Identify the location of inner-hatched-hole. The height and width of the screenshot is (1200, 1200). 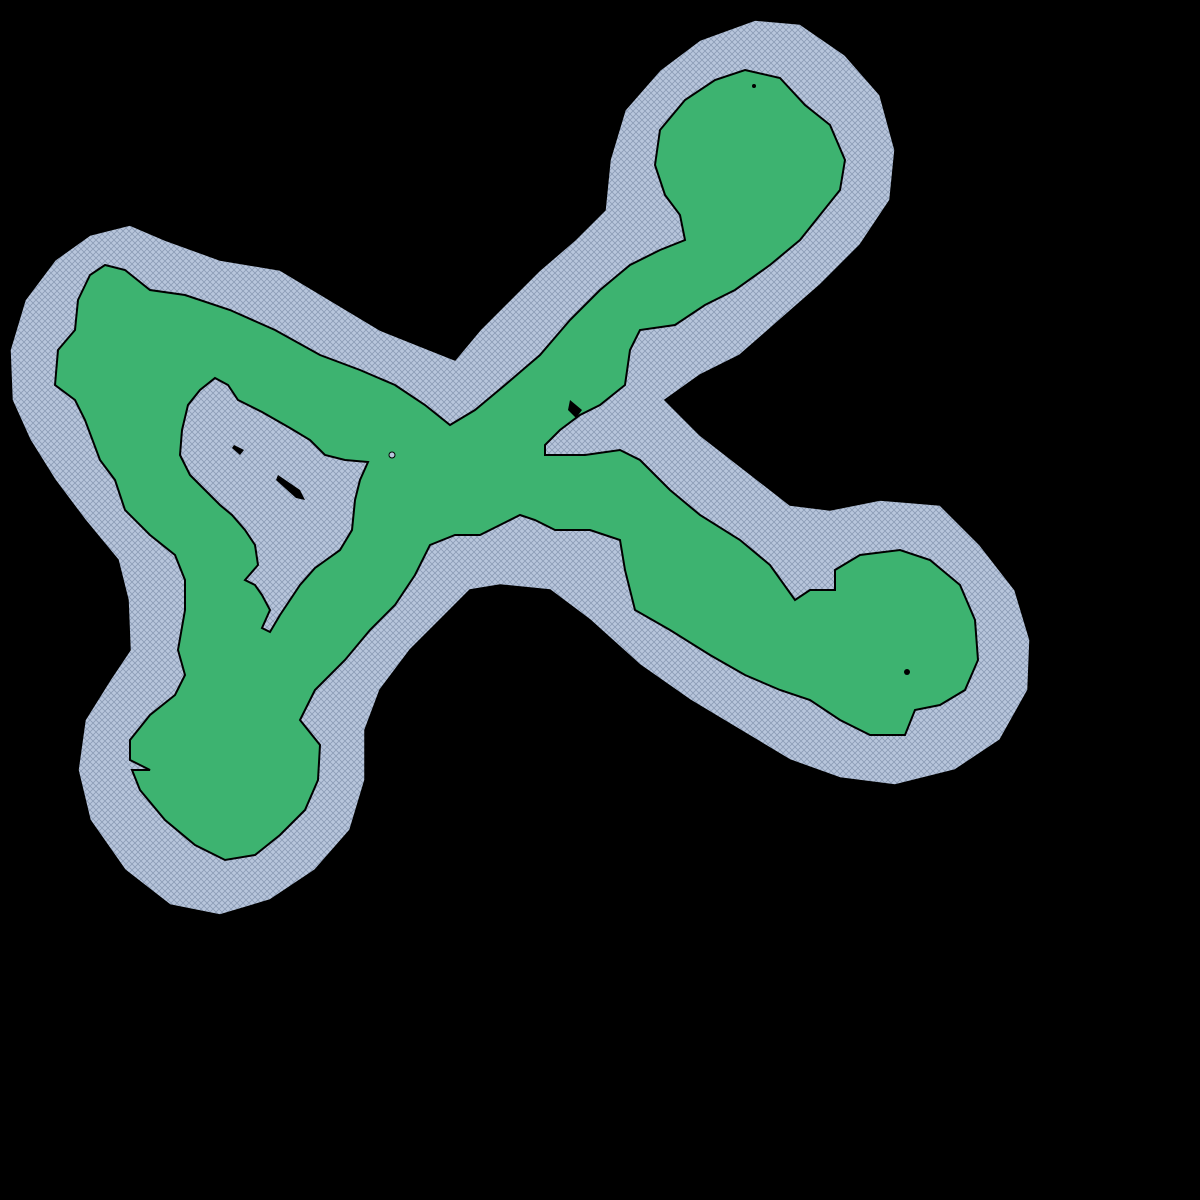
(274, 505).